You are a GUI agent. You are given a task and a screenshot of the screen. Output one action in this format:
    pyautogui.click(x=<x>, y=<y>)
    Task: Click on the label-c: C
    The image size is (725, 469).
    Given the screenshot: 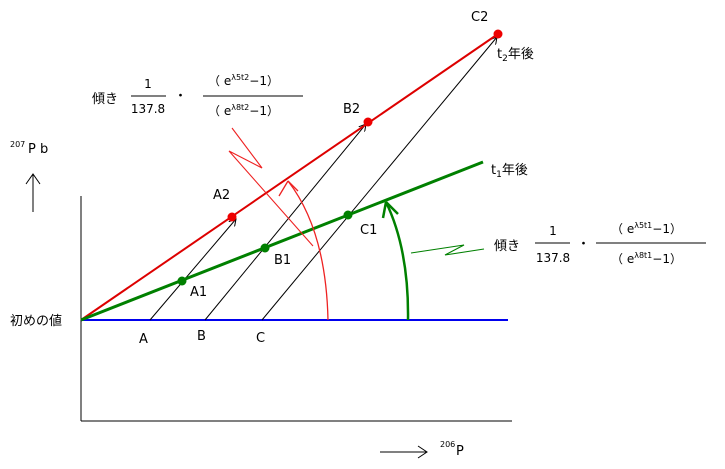 What is the action you would take?
    pyautogui.click(x=260, y=338)
    